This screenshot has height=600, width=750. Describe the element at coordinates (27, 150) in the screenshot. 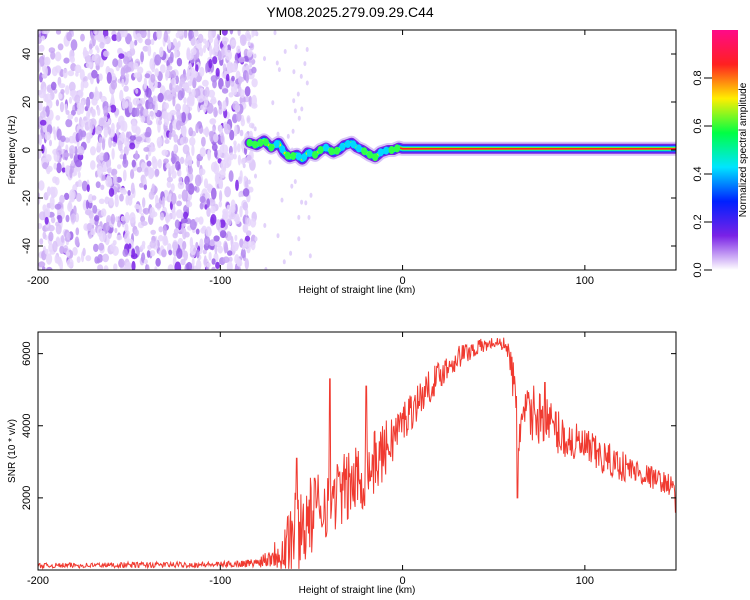

I see `spectrogram-y-tick-label: 0` at that location.